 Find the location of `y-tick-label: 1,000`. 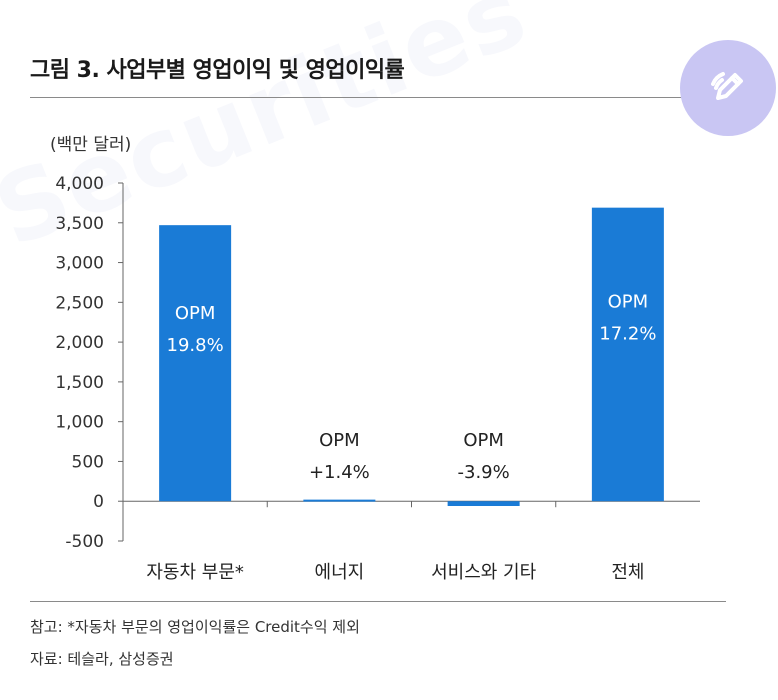

y-tick-label: 1,000 is located at coordinates (79, 423).